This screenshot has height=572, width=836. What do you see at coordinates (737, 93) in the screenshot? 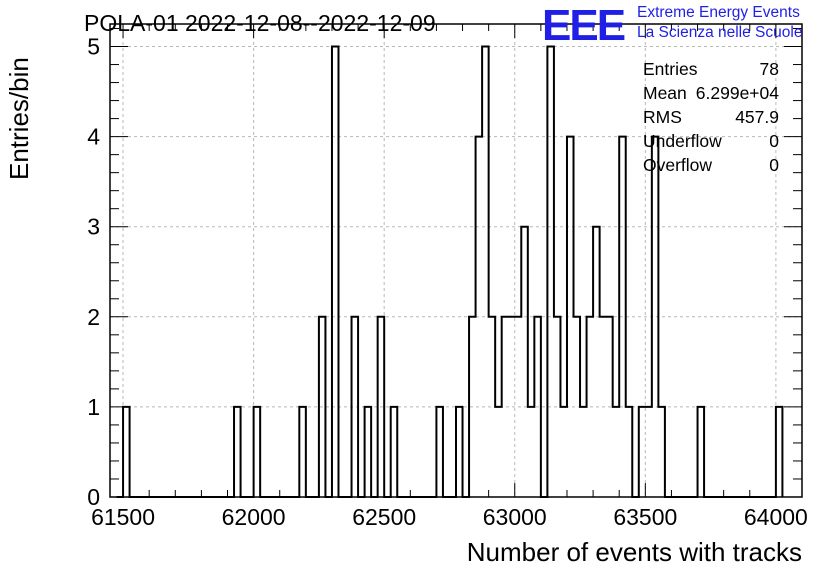
I see `stat-value: 6.299e+04` at bounding box center [737, 93].